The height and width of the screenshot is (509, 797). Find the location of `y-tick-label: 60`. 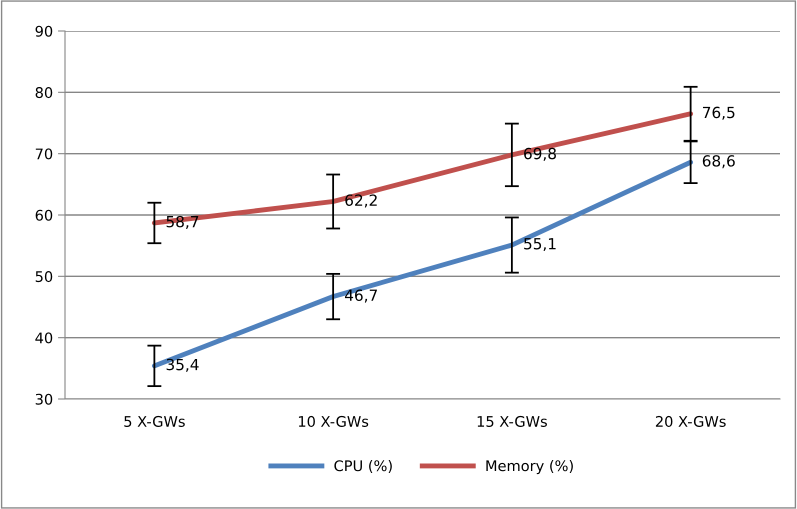

y-tick-label: 60 is located at coordinates (44, 215).